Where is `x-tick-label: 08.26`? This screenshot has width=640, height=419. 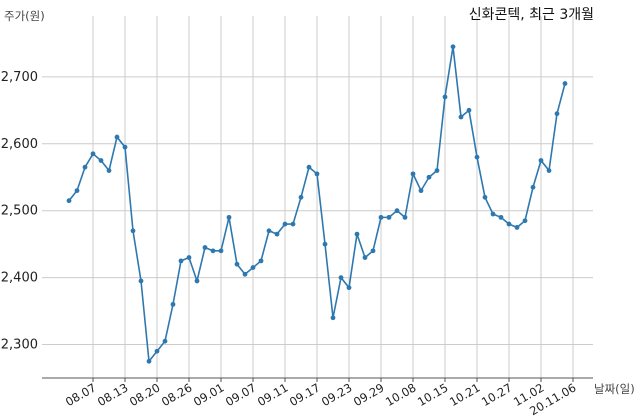
x-tick-label: 08.26 is located at coordinates (177, 394).